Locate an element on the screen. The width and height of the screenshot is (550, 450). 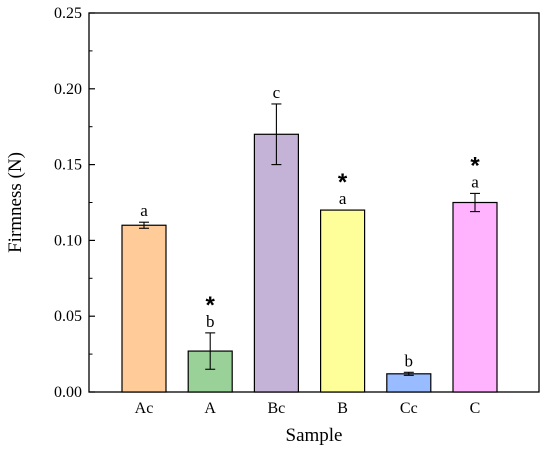
y-axis: 0.00 0.05 0.10 0.15 0.20 0.25 is located at coordinates (74, 203).